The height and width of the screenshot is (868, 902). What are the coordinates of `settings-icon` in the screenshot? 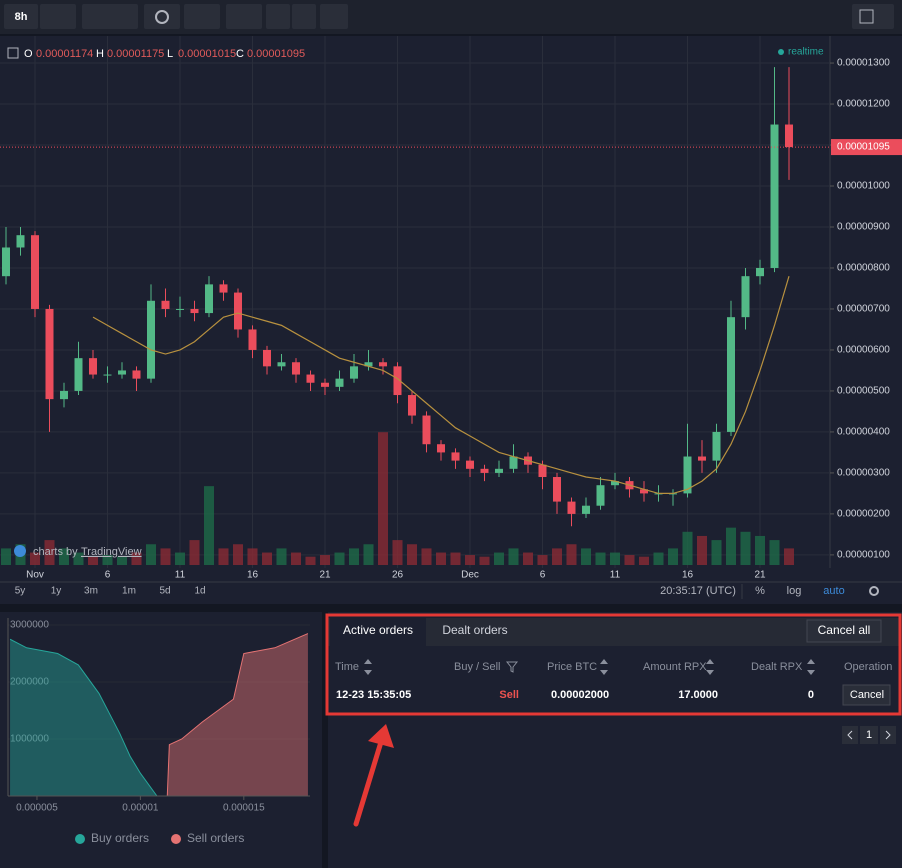 It's located at (162, 17).